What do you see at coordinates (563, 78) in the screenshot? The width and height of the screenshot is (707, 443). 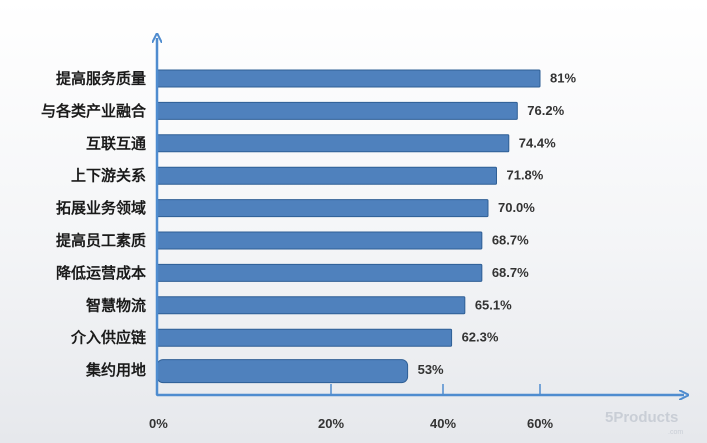 I see `value-label: 81%` at bounding box center [563, 78].